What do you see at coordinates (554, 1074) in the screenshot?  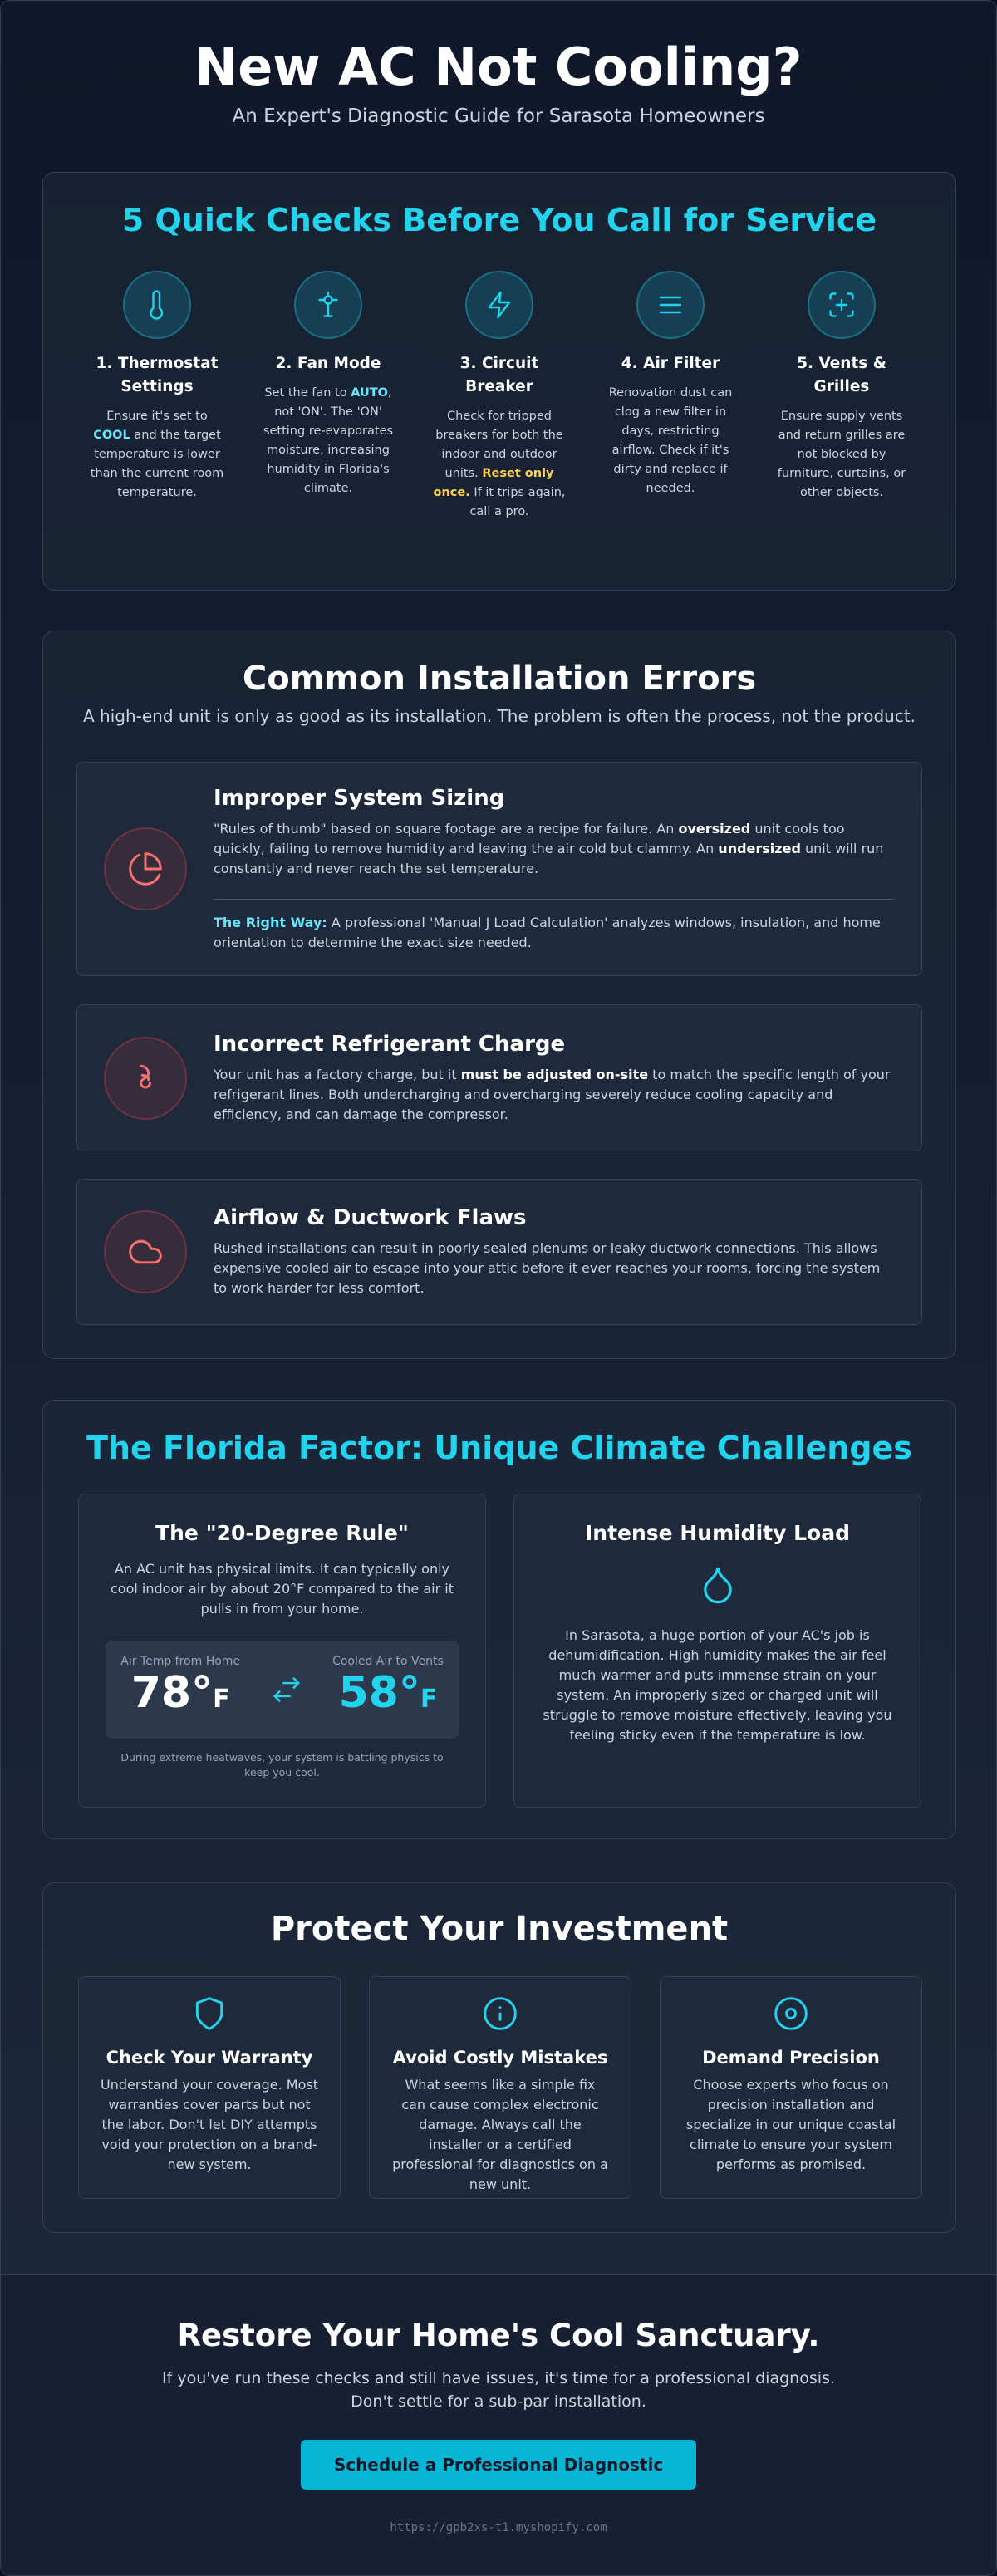 I see `emphasis: must be adjusted on-site` at bounding box center [554, 1074].